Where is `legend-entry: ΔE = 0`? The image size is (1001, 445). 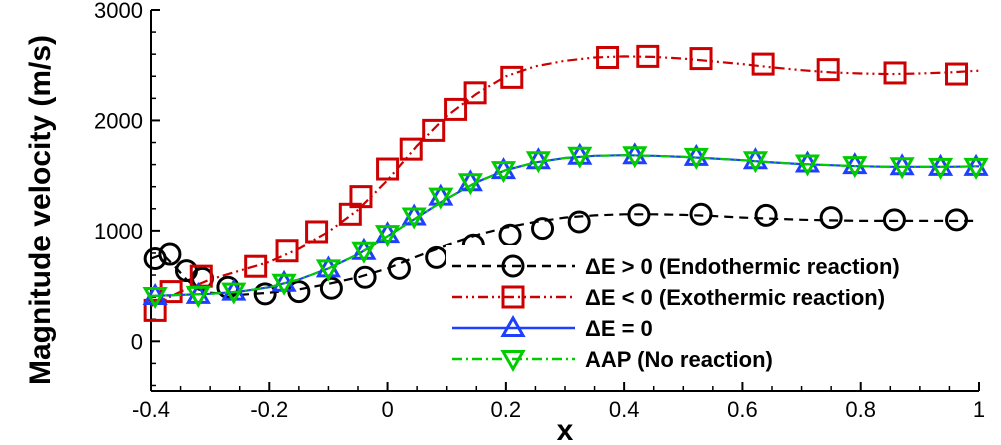 legend-entry: ΔE = 0 is located at coordinates (619, 328).